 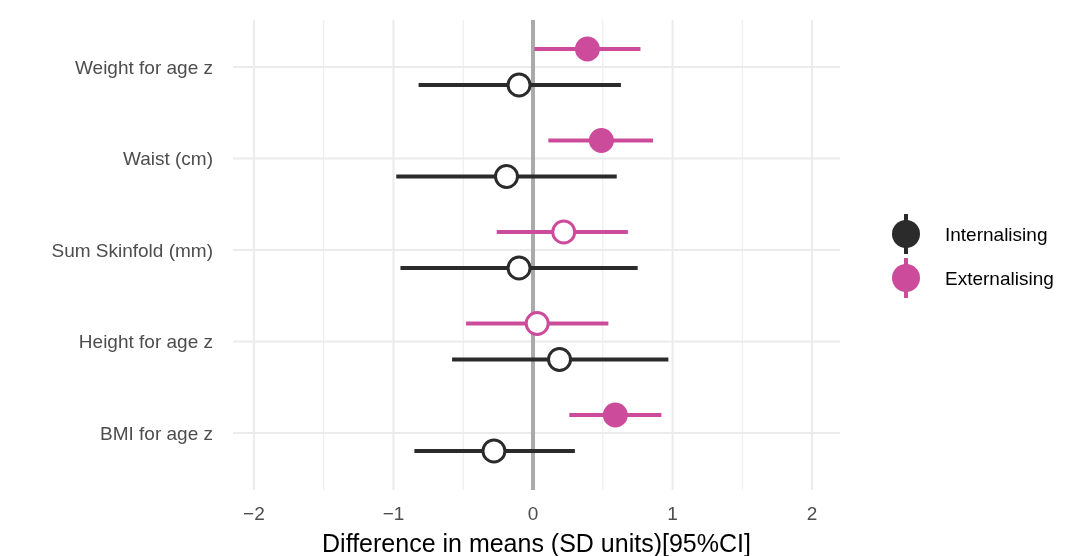 I want to click on x-tick-label: −2, so click(x=254, y=513).